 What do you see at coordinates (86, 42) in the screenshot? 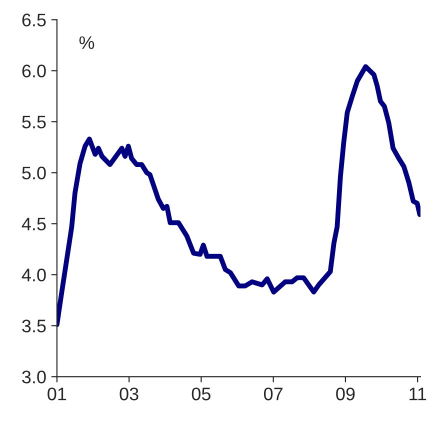
I see `y-axis-title: %` at bounding box center [86, 42].